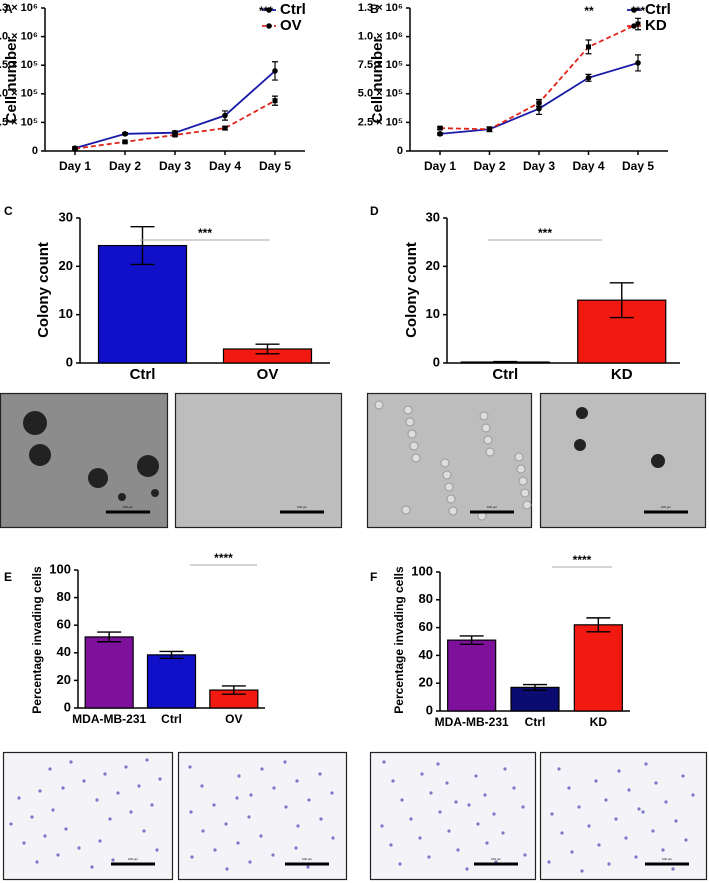 The image size is (709, 883). Describe the element at coordinates (588, 166) in the screenshot. I see `x-tick-label: Day 4` at that location.